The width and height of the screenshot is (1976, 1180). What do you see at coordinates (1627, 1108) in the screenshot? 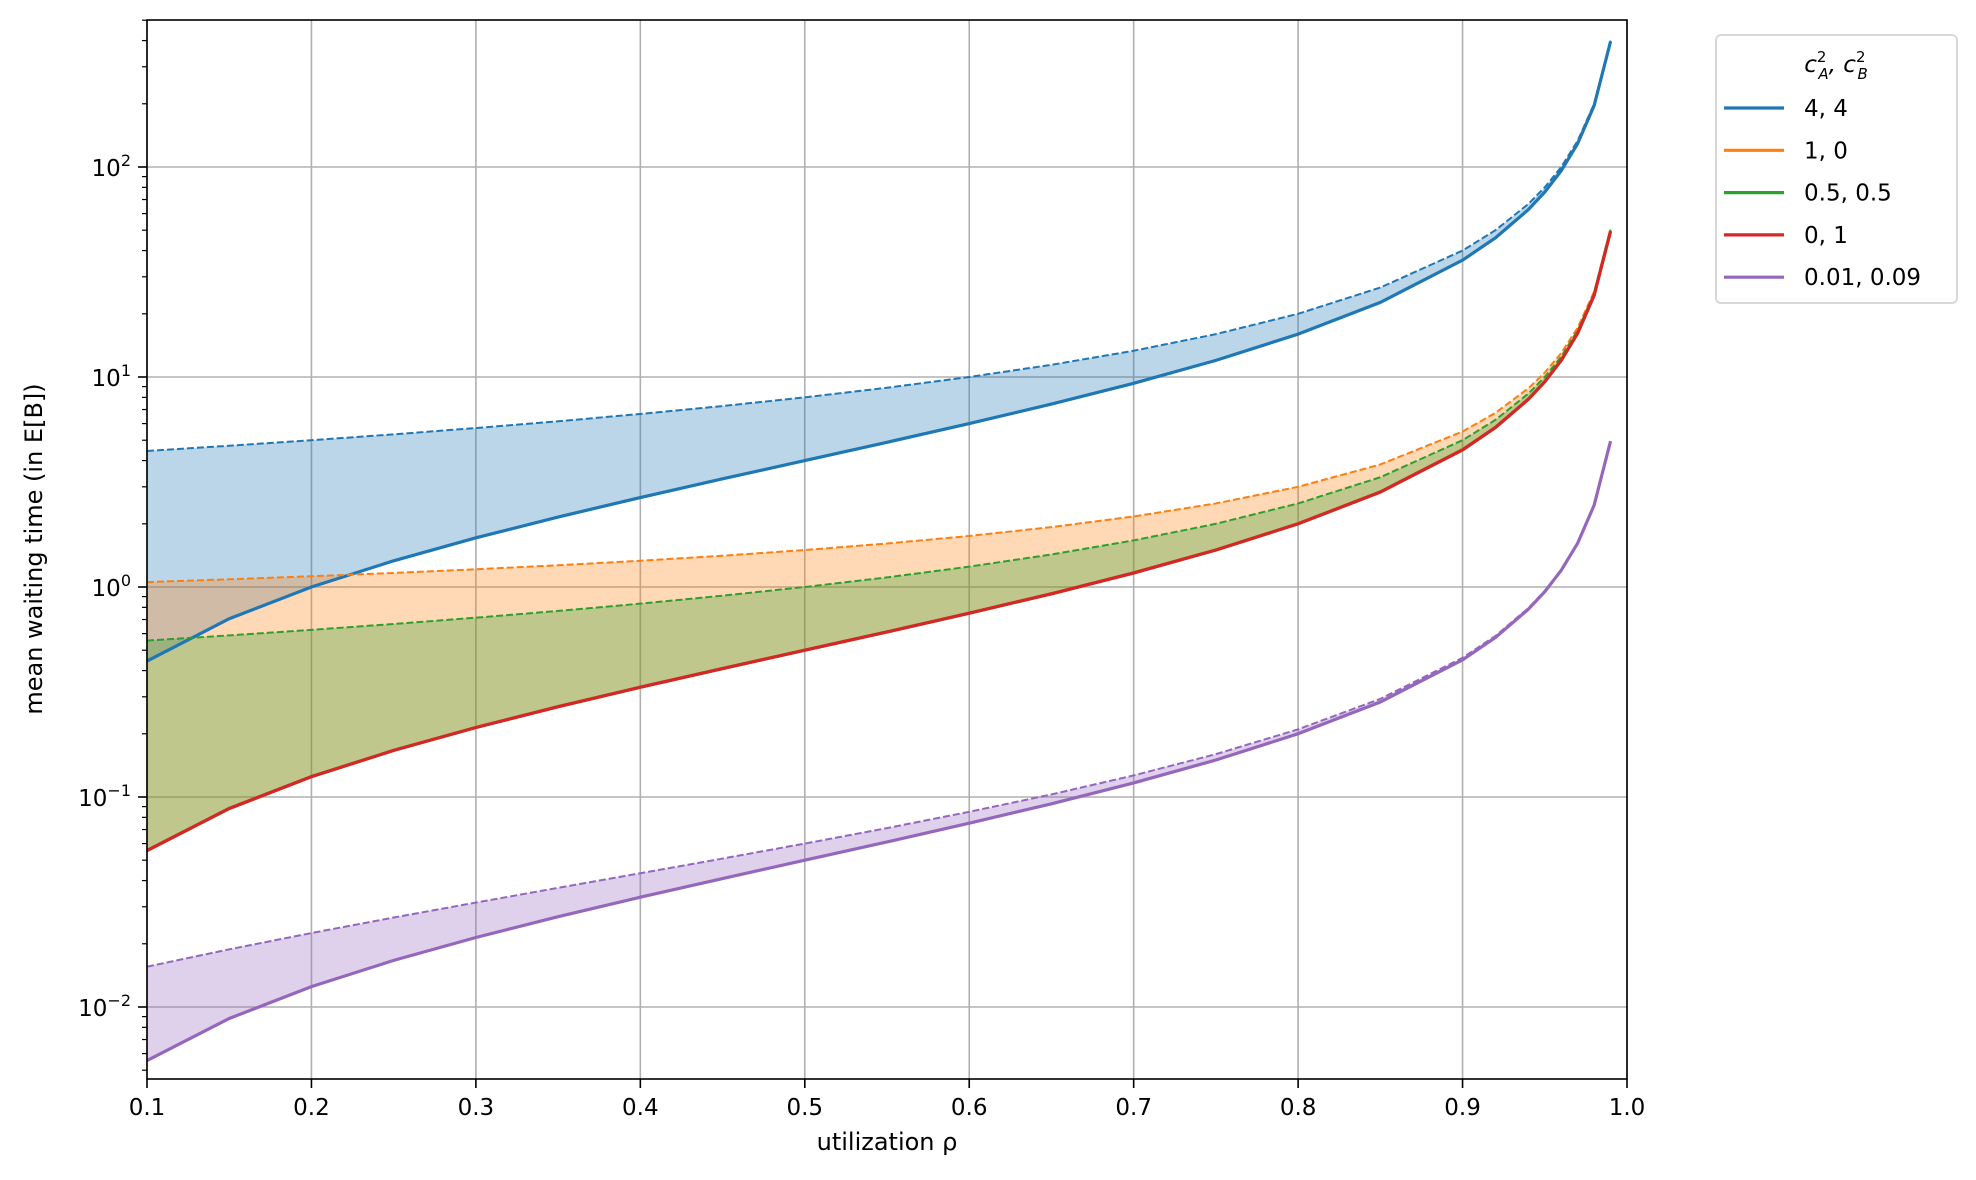
I see `x-tick-label: 1.0` at bounding box center [1627, 1108].